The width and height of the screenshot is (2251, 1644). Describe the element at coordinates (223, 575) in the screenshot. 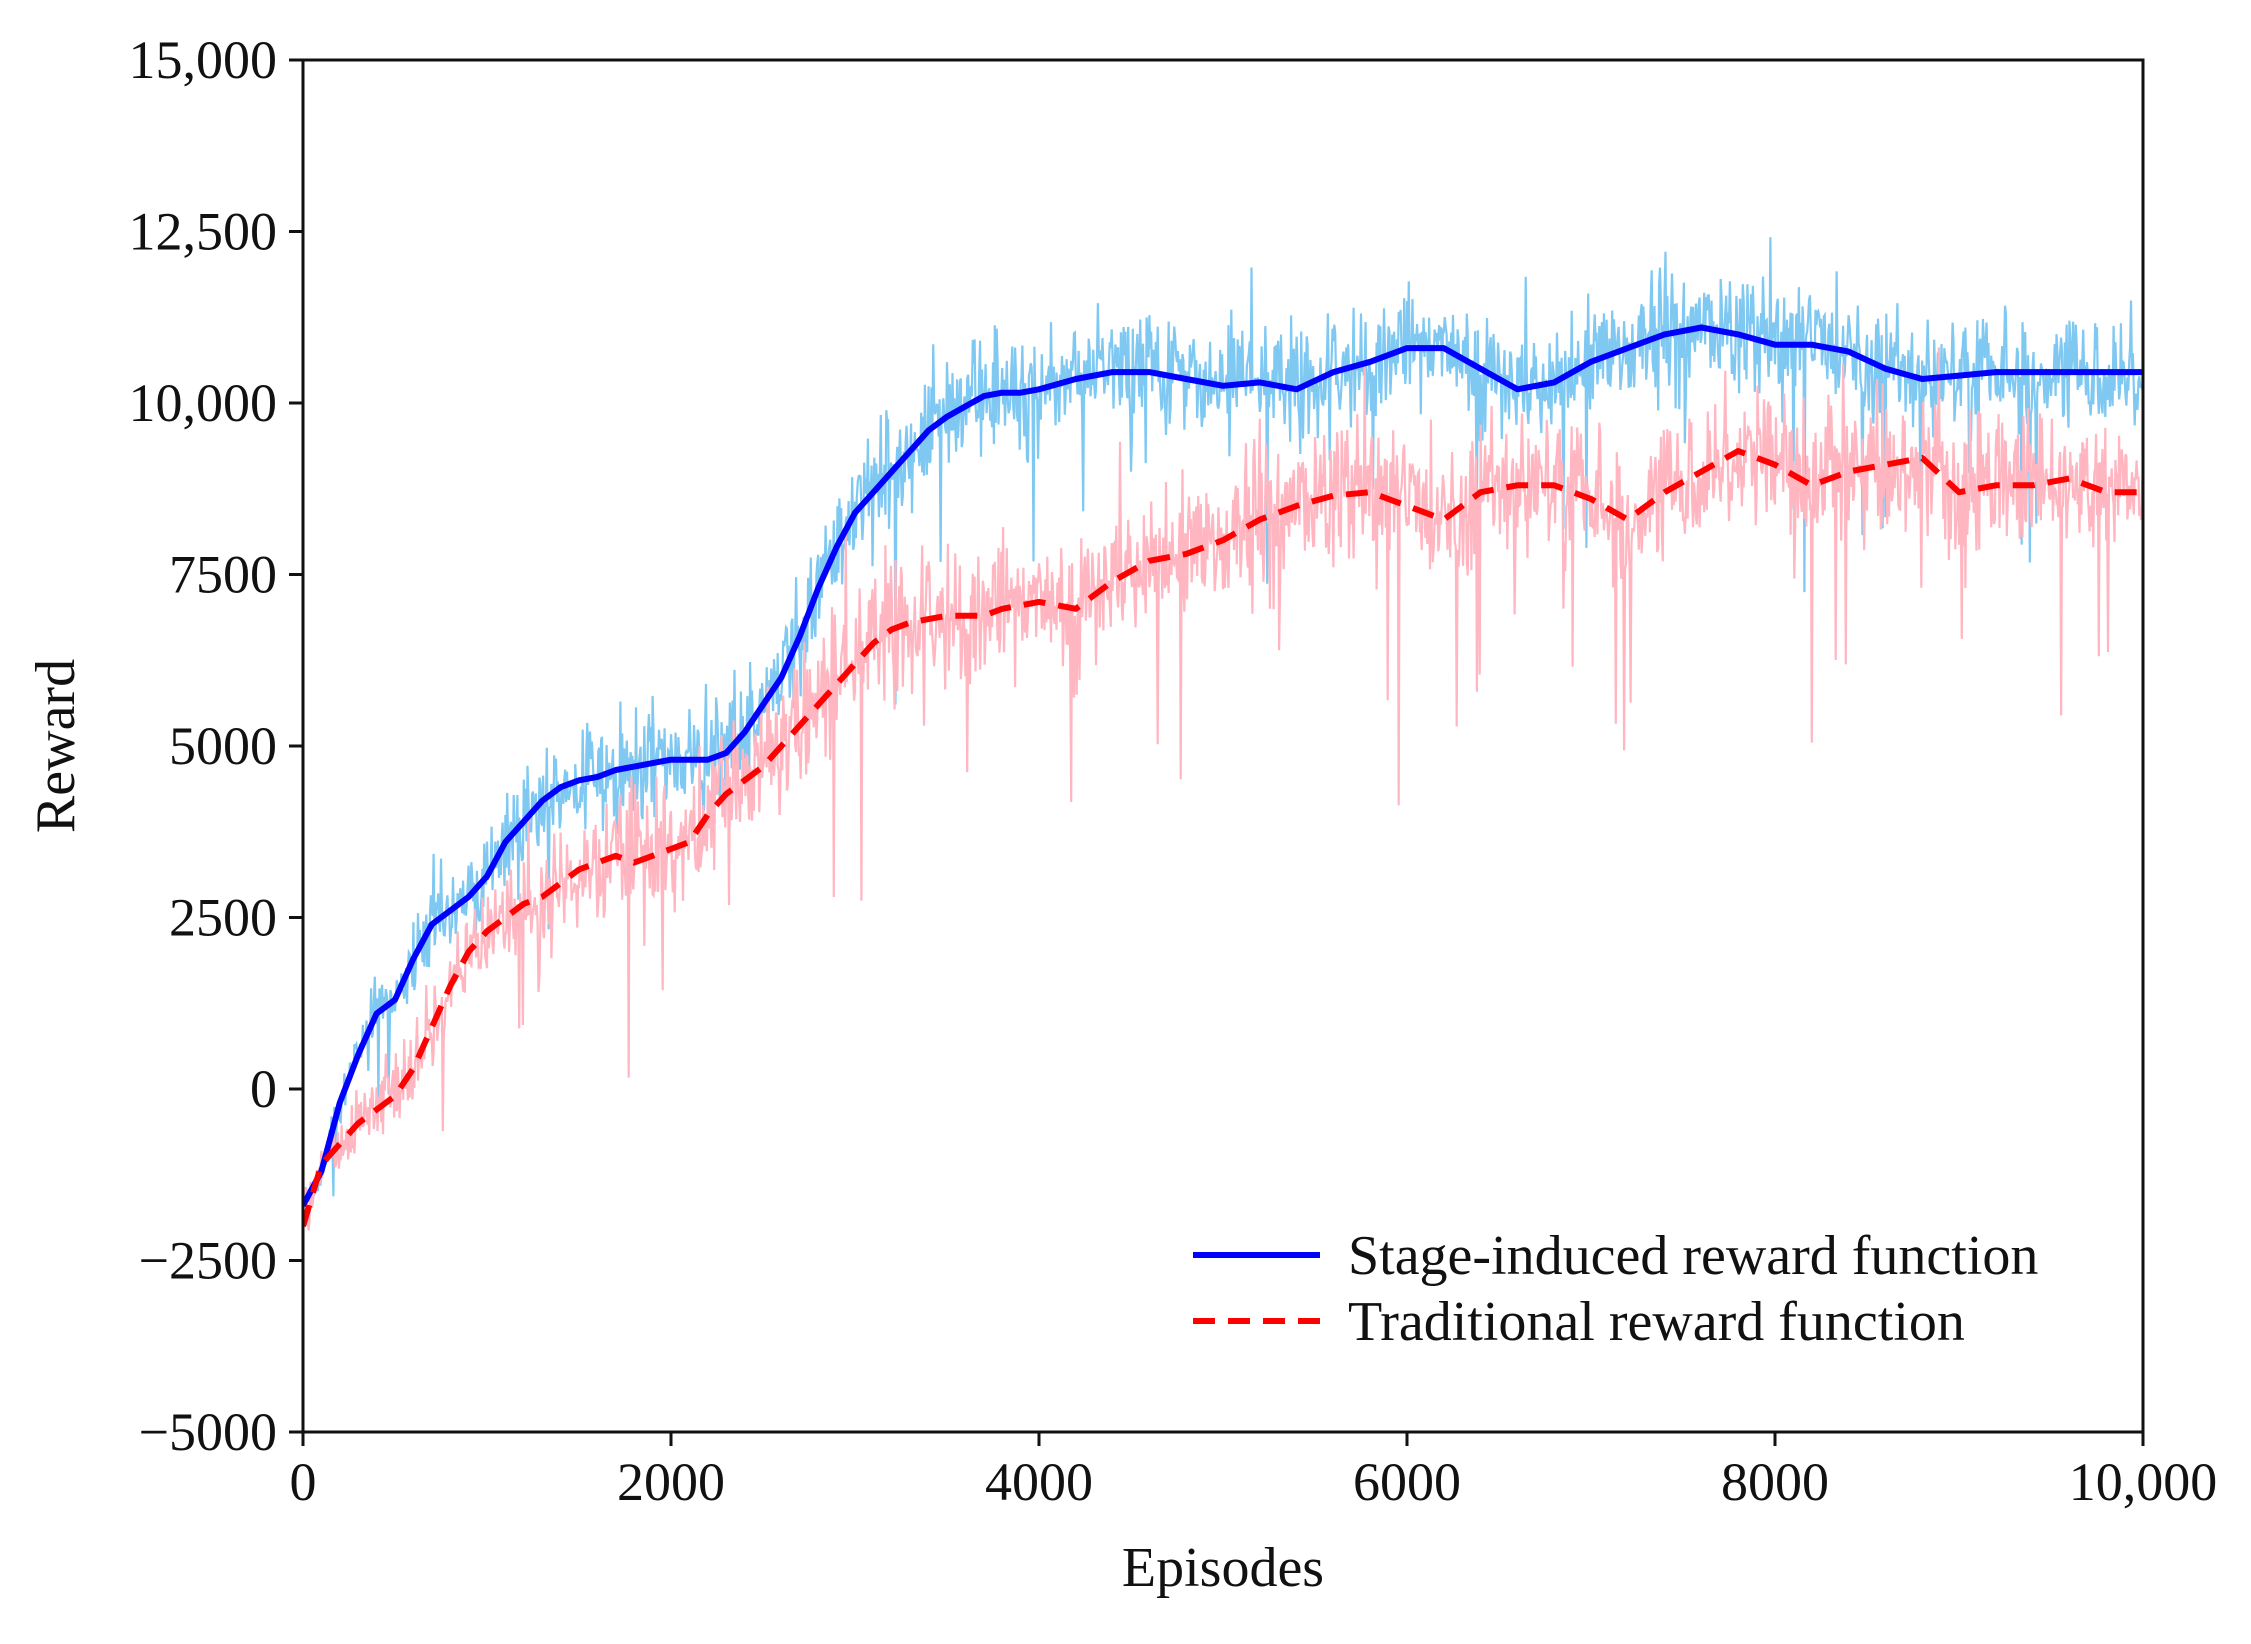

I see `y-tick-label: 7500` at that location.